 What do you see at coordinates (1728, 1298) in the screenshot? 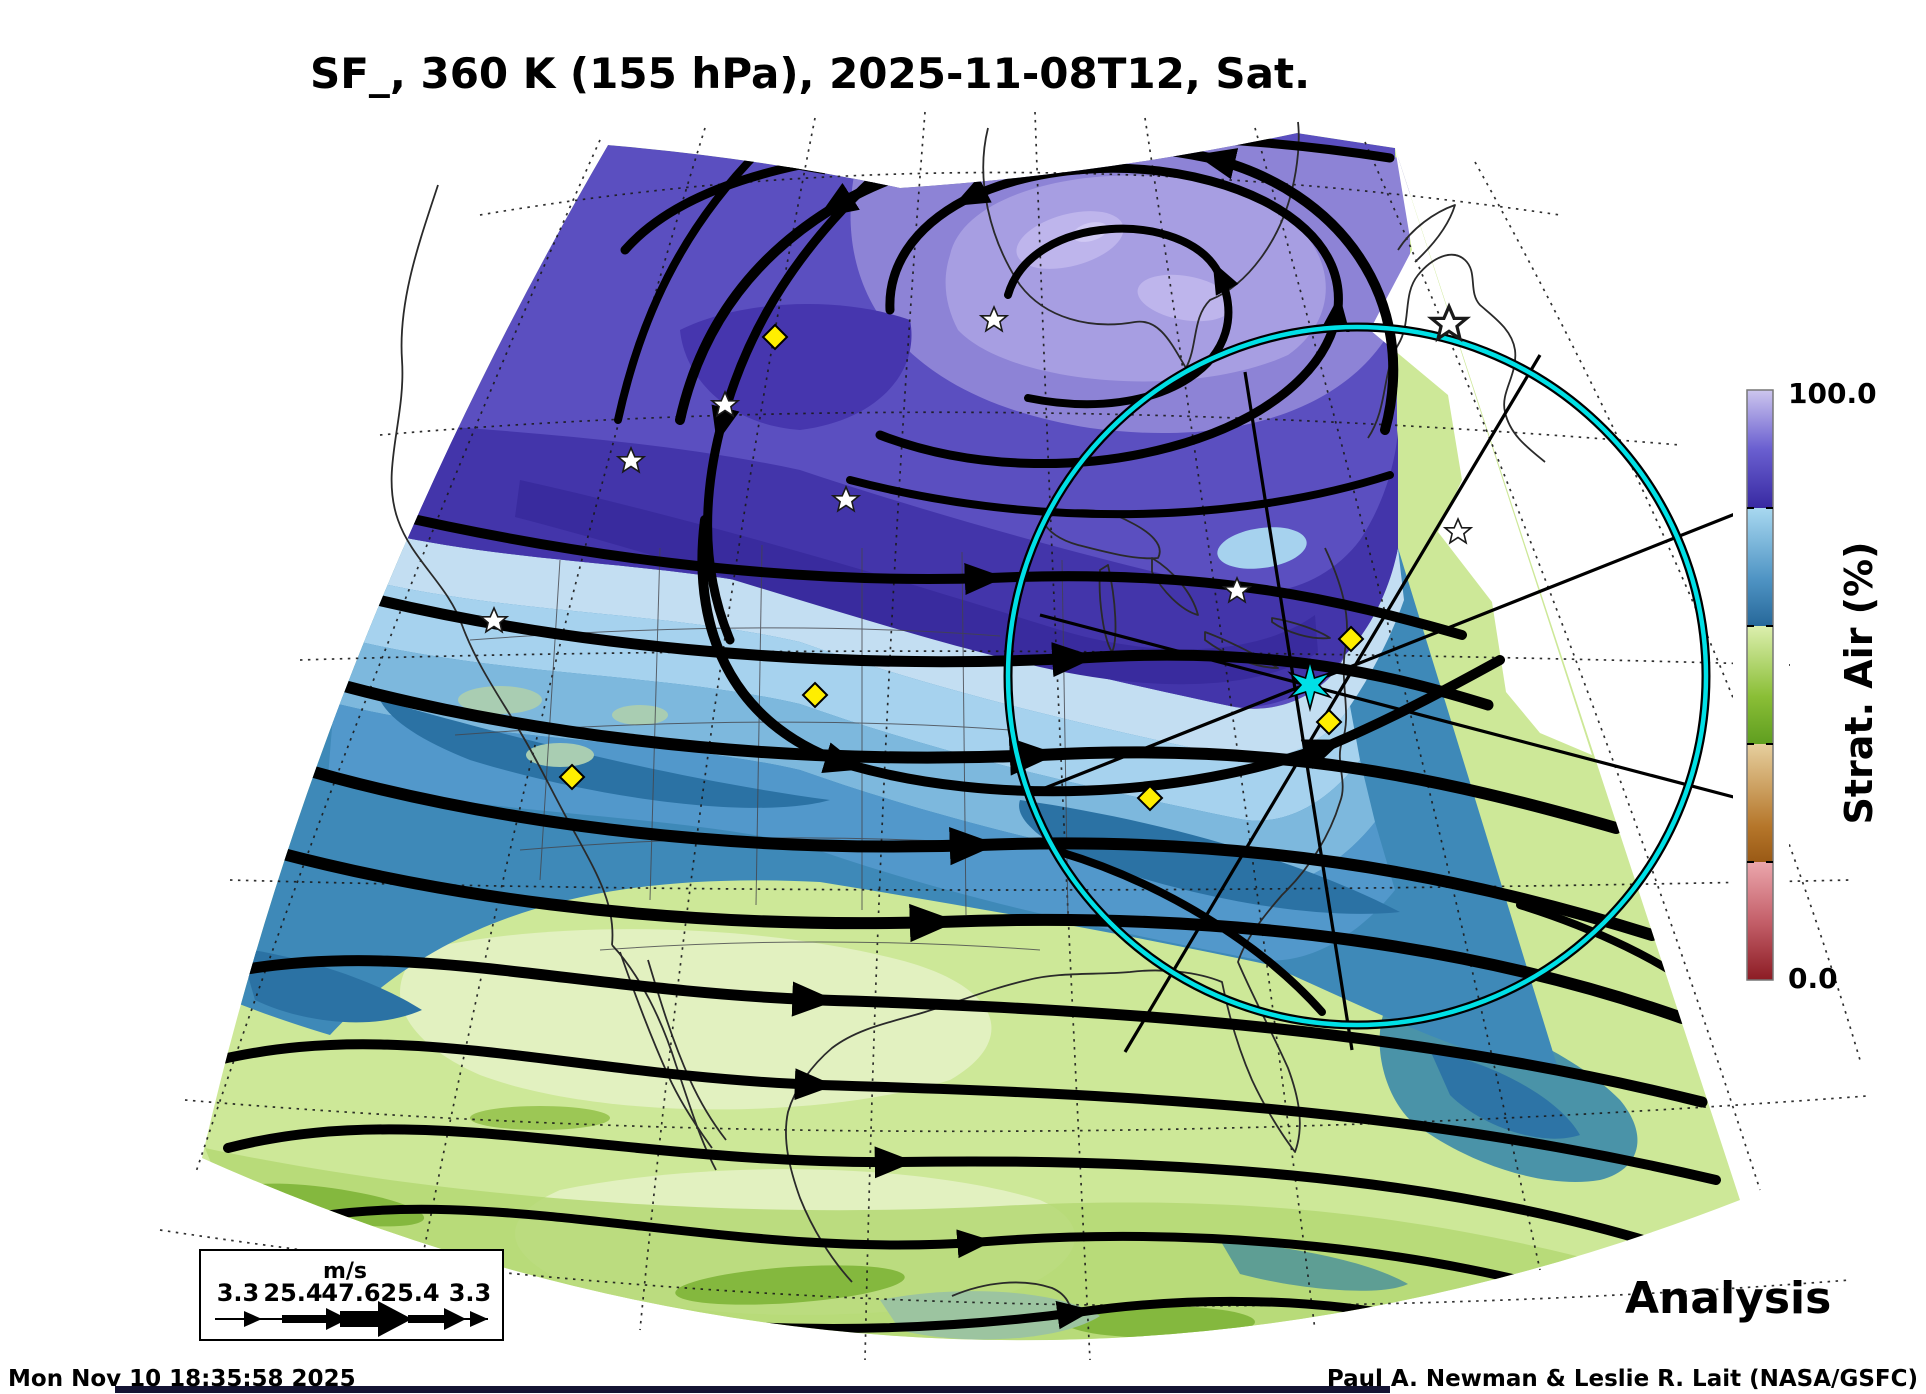
I see `analysis-label: Analysis` at bounding box center [1728, 1298].